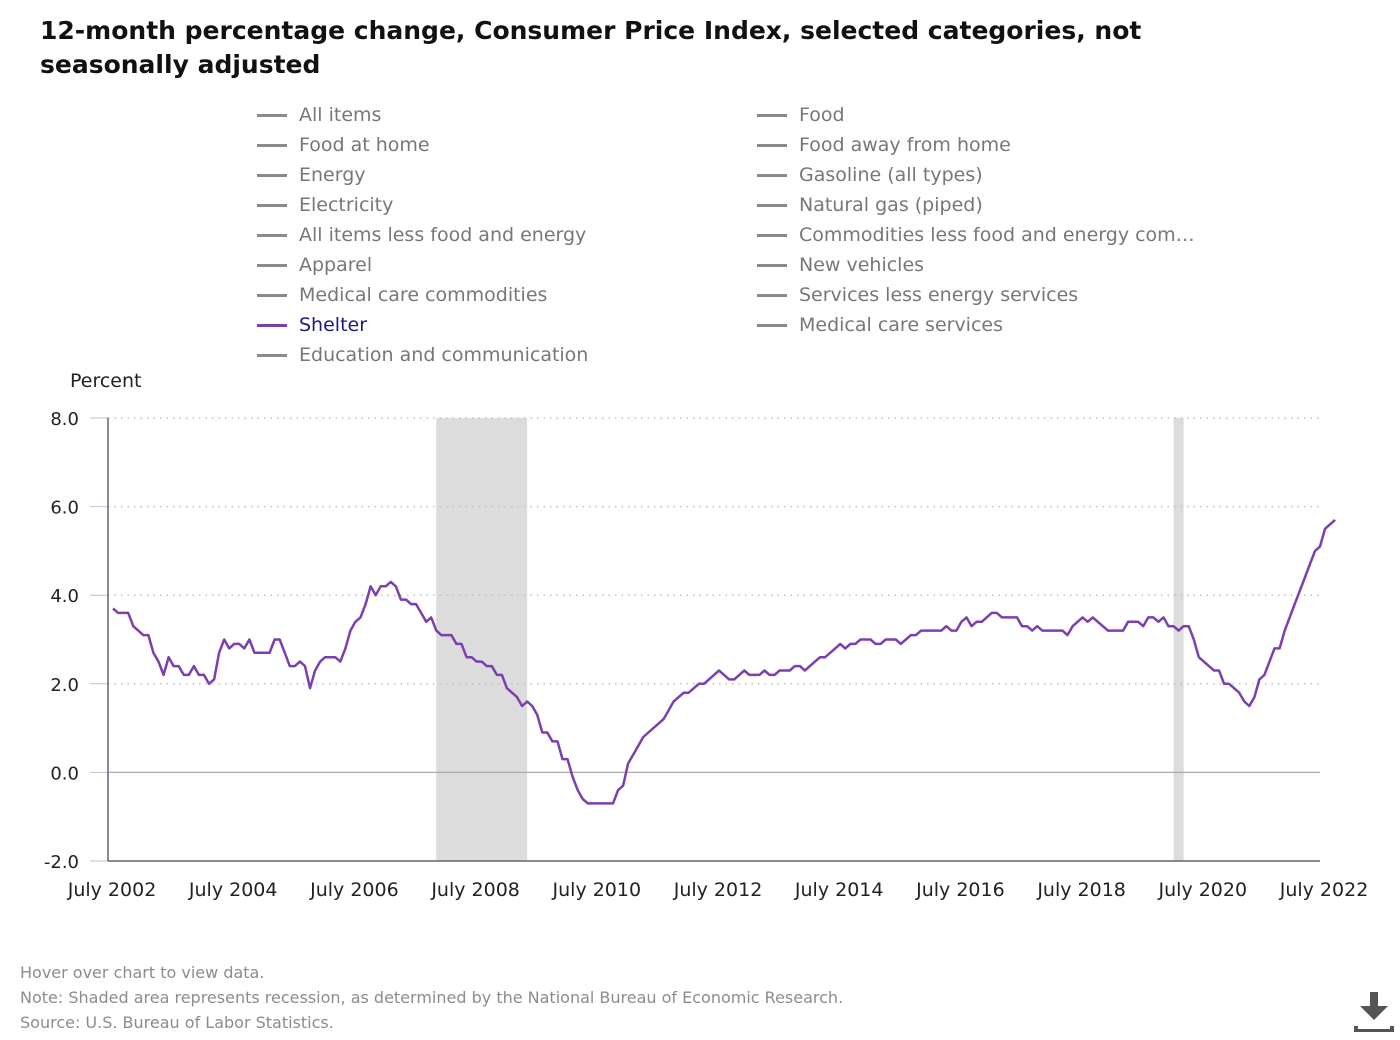 The width and height of the screenshot is (1400, 1040). Describe the element at coordinates (312, 325) in the screenshot. I see `legend-item-shelter: Shelter` at that location.